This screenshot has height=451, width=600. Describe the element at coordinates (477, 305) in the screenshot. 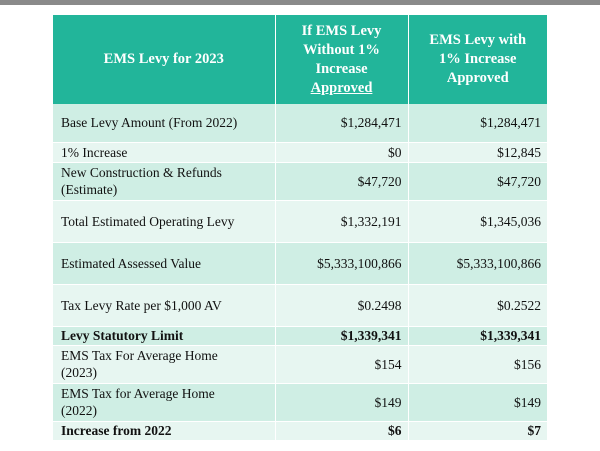

I see `value-with-increase: $0.2522` at that location.